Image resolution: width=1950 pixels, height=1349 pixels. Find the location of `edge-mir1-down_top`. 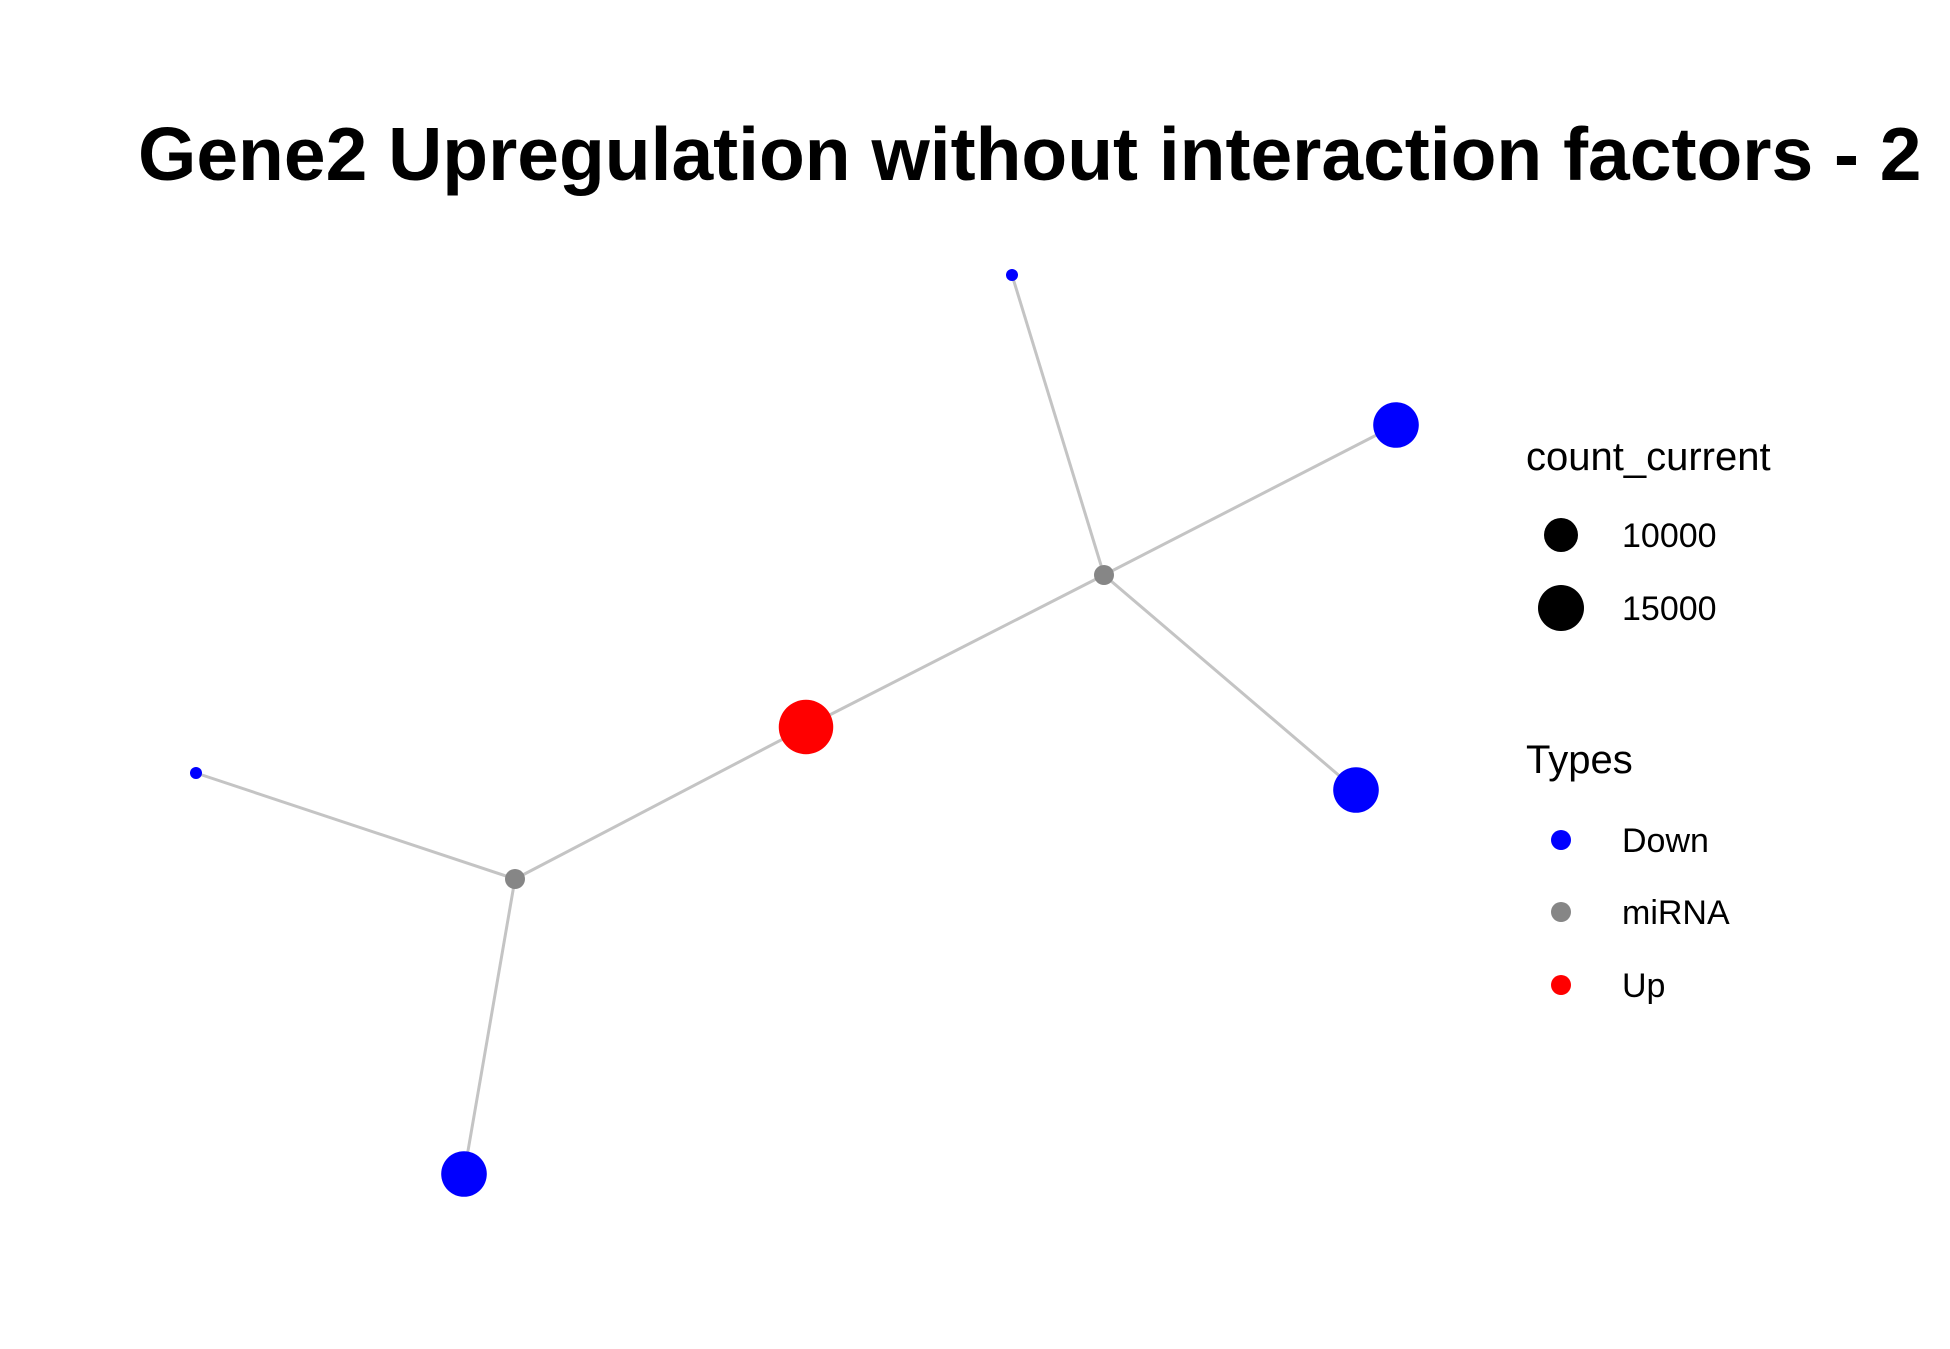

edge-mir1-down_top is located at coordinates (1058, 425).